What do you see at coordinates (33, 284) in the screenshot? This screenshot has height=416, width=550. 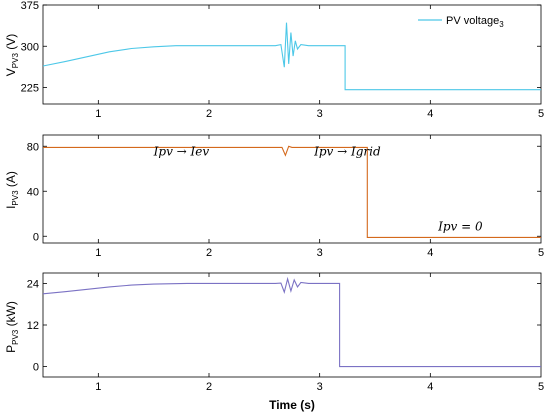 I see `y-tick-label: 24` at bounding box center [33, 284].